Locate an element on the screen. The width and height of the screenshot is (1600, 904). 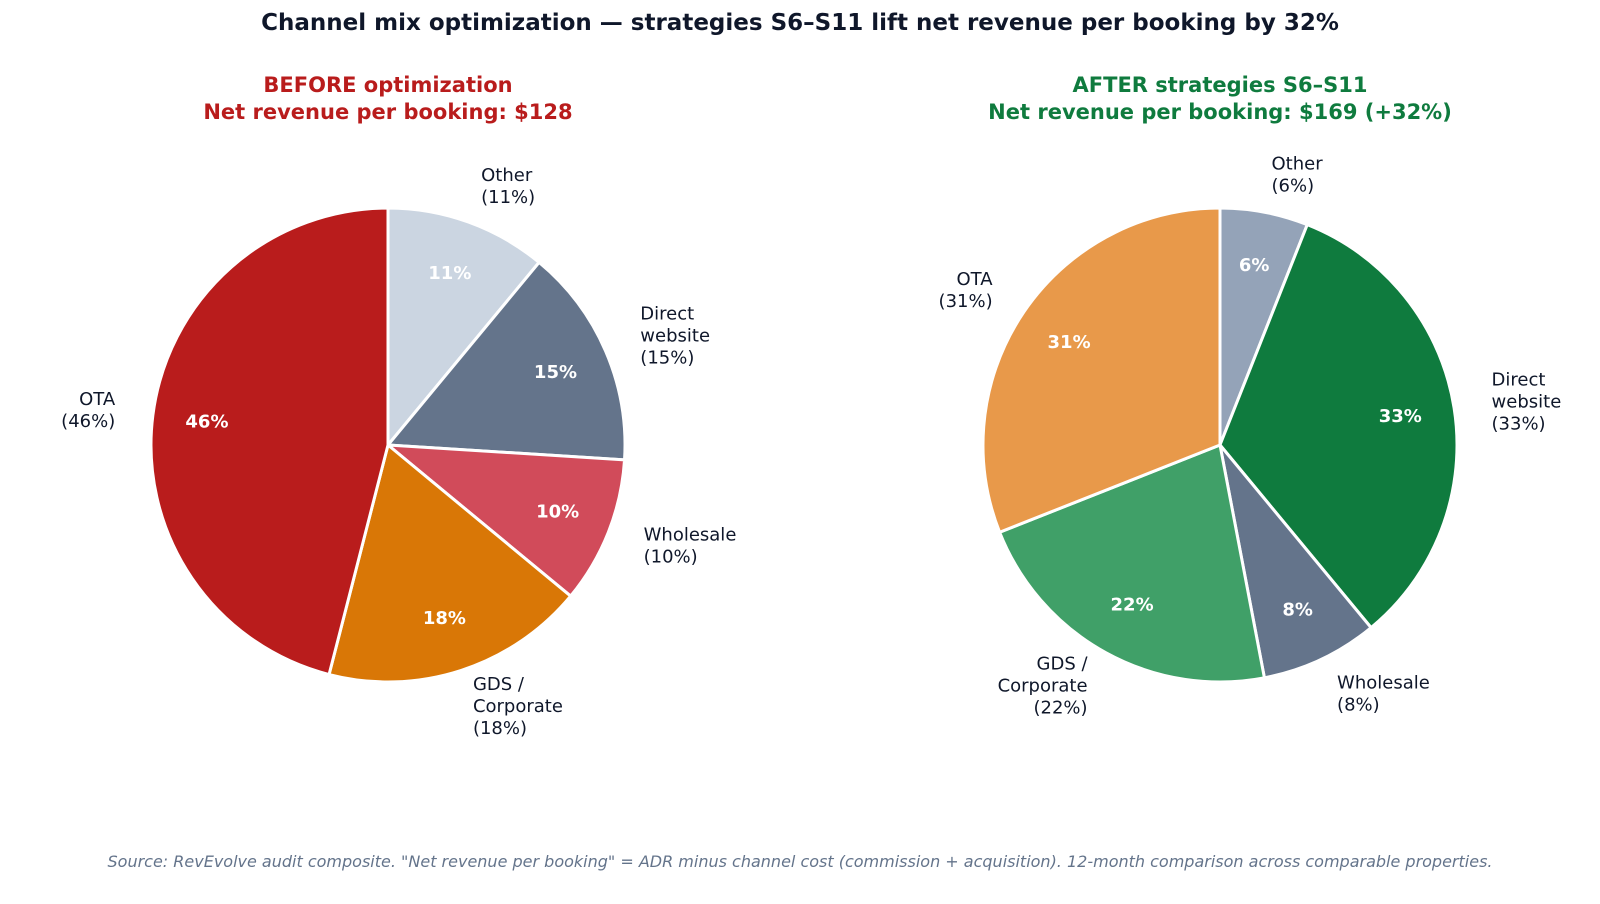
after-category-label-wholesale: Wholesale (8%) is located at coordinates (1383, 693).